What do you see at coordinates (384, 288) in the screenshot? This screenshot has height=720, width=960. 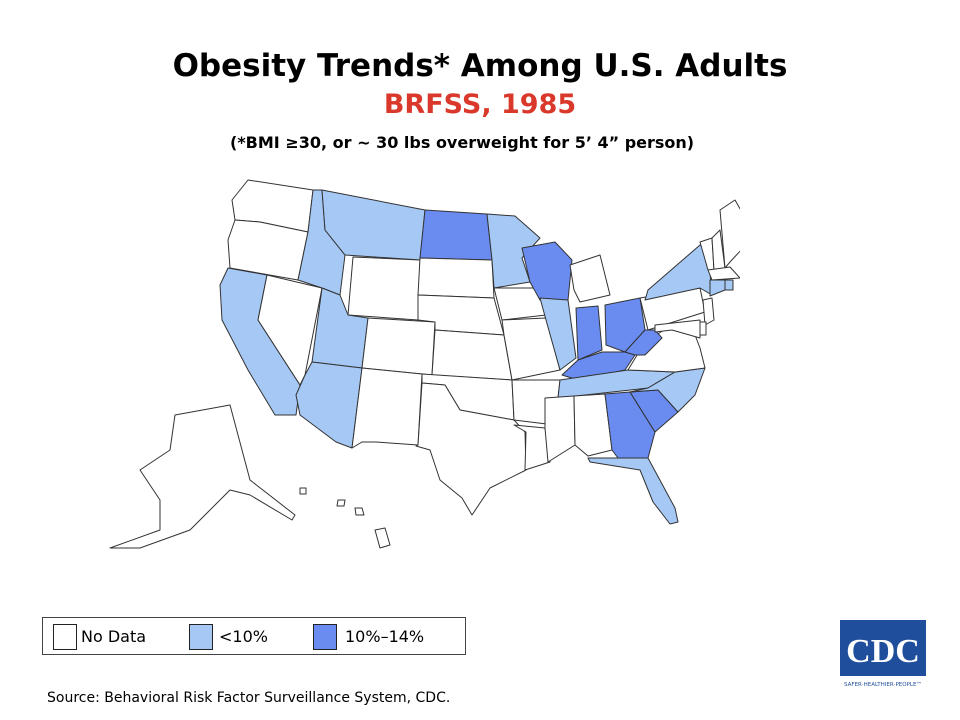 I see `state-wy` at bounding box center [384, 288].